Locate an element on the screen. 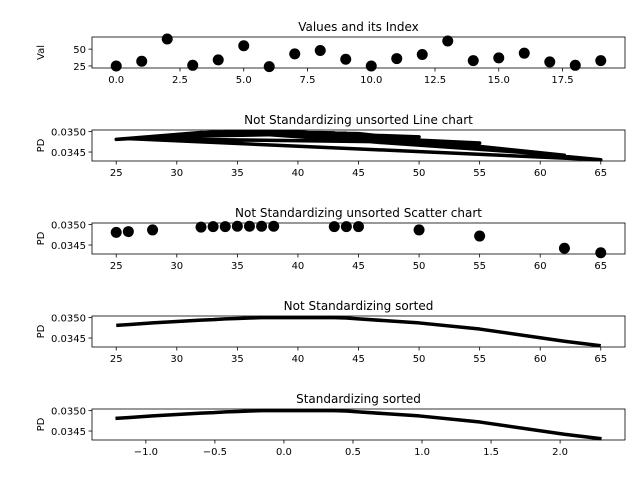 The image size is (640, 480). x-tick-label: −0.5 is located at coordinates (215, 452).